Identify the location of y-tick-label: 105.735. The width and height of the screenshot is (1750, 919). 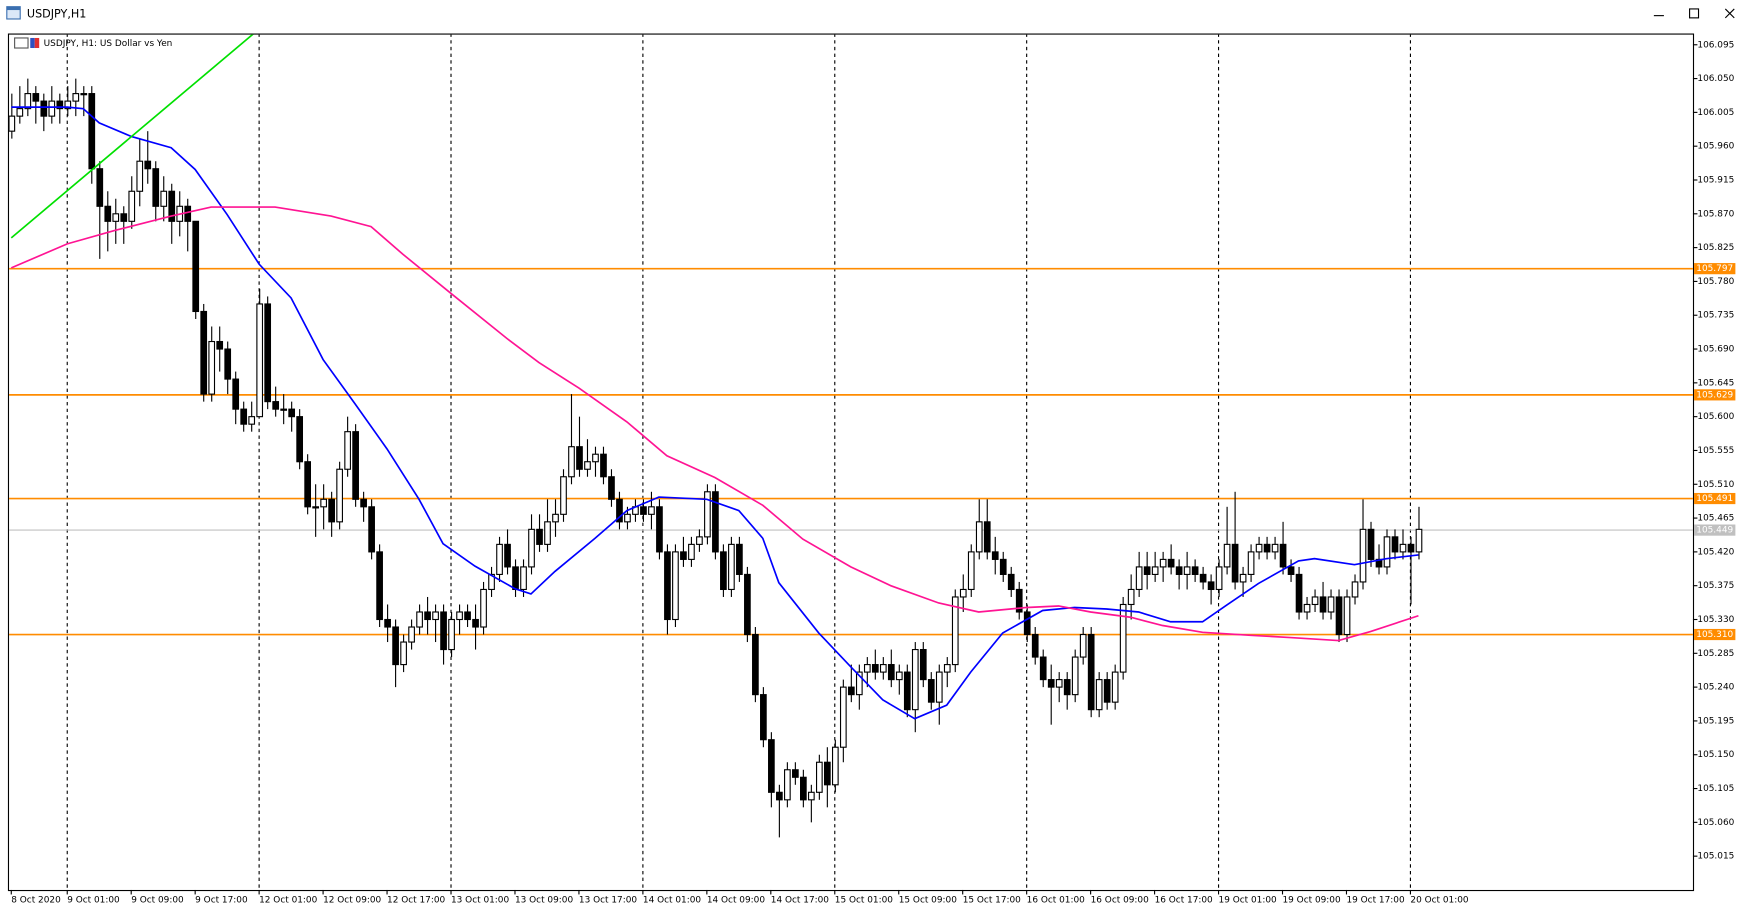
(1715, 316).